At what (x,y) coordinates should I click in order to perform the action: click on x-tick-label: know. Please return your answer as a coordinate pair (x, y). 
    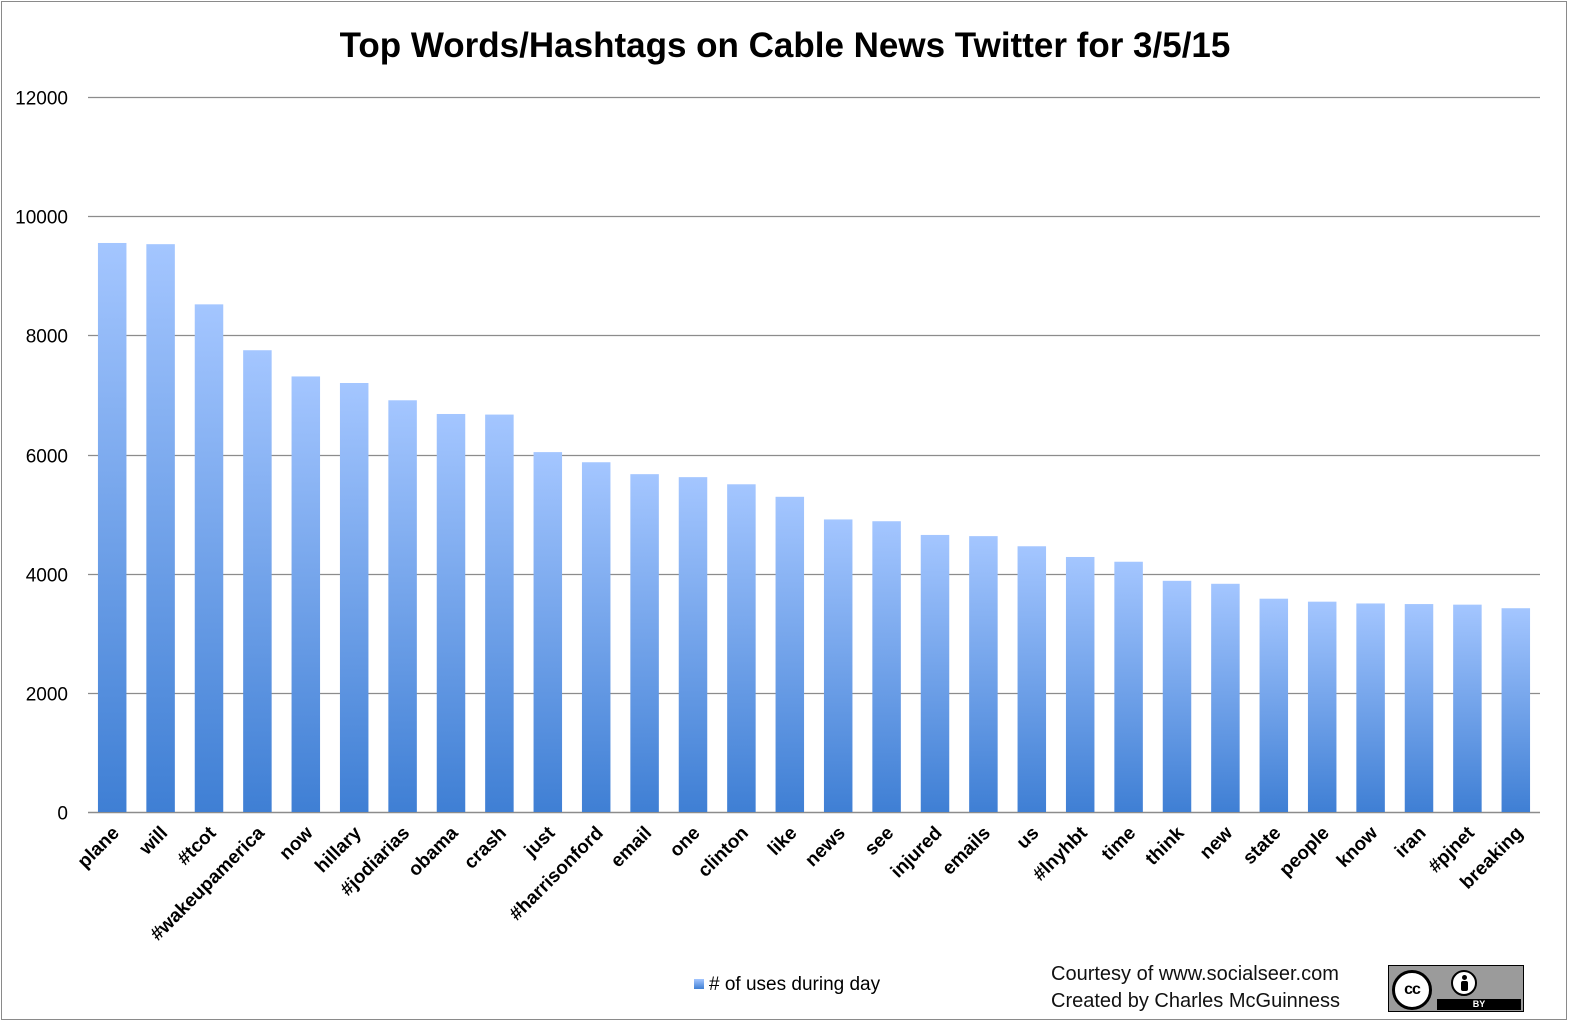
    Looking at the image, I should click on (1357, 847).